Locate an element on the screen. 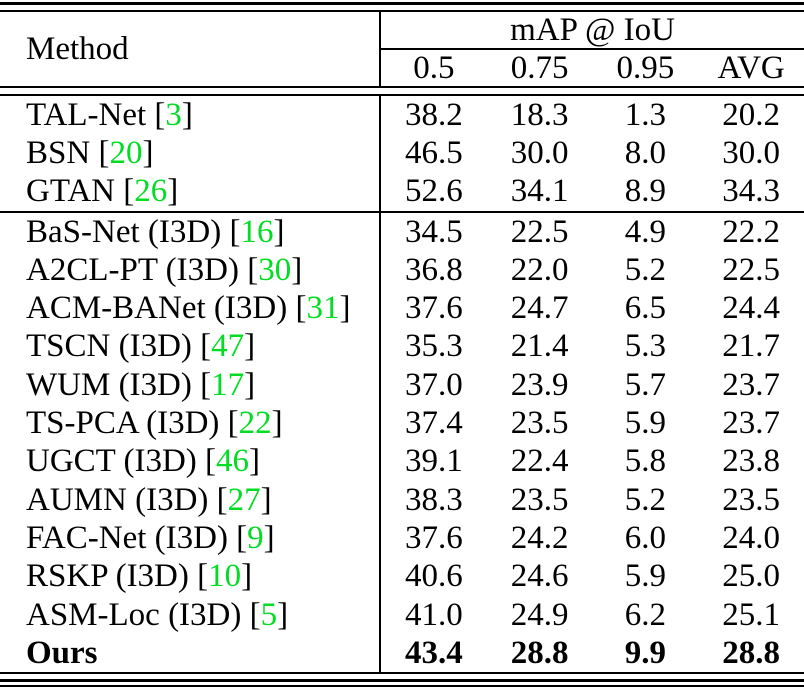 The height and width of the screenshot is (690, 804). map-value-cell: 52.6 is located at coordinates (434, 191).